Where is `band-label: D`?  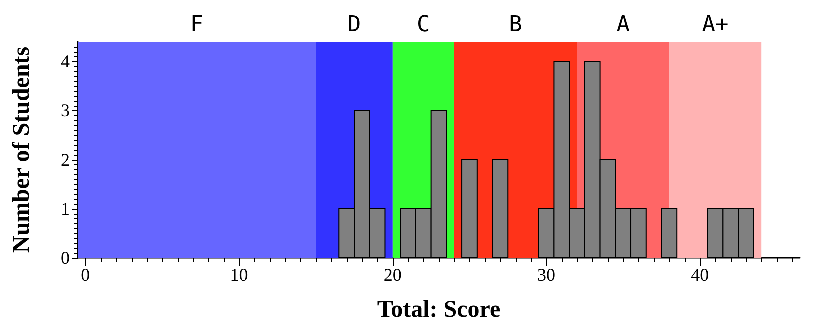 band-label: D is located at coordinates (355, 25).